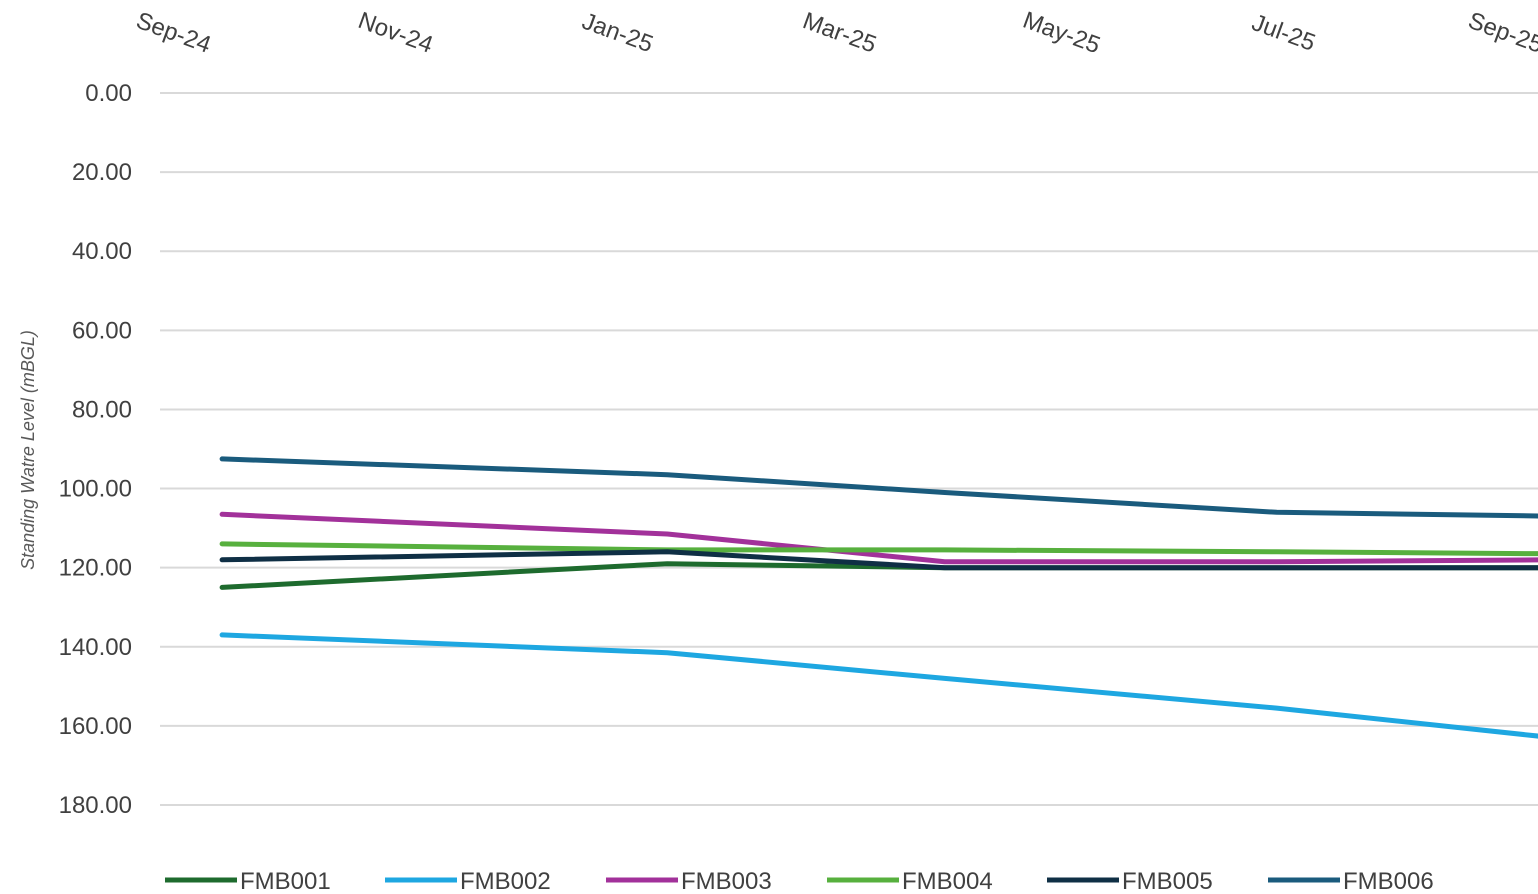 This screenshot has width=1538, height=894. Describe the element at coordinates (95, 726) in the screenshot. I see `y-tick-label: 160.00` at that location.